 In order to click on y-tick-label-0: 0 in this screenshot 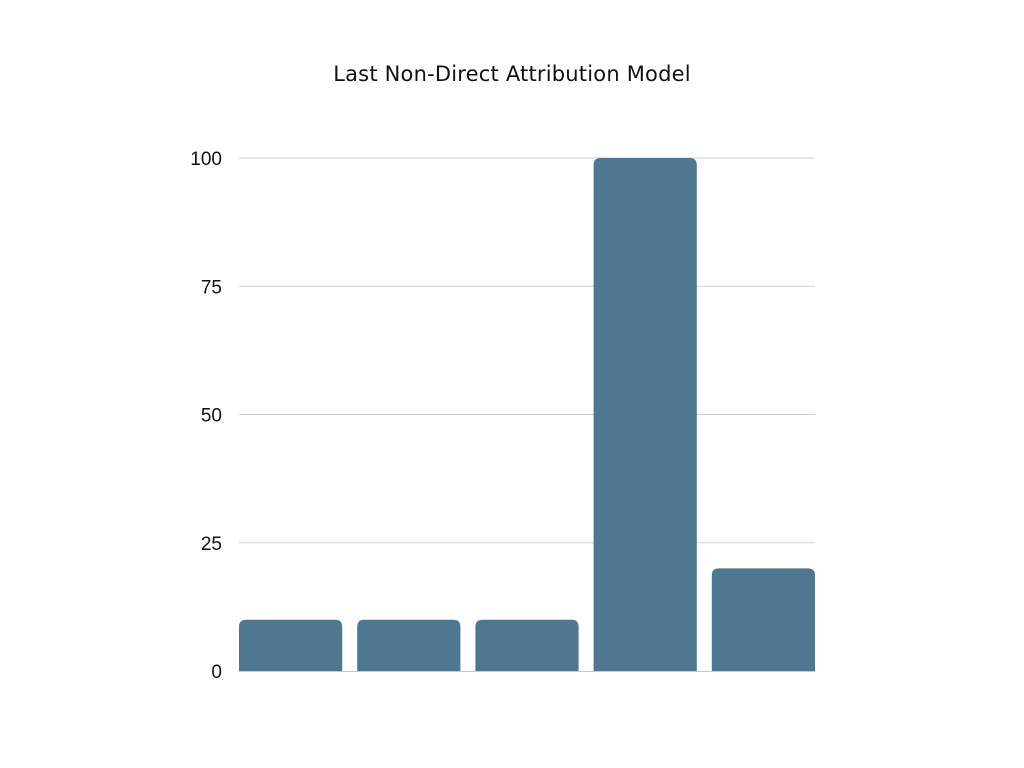, I will do `click(216, 672)`.